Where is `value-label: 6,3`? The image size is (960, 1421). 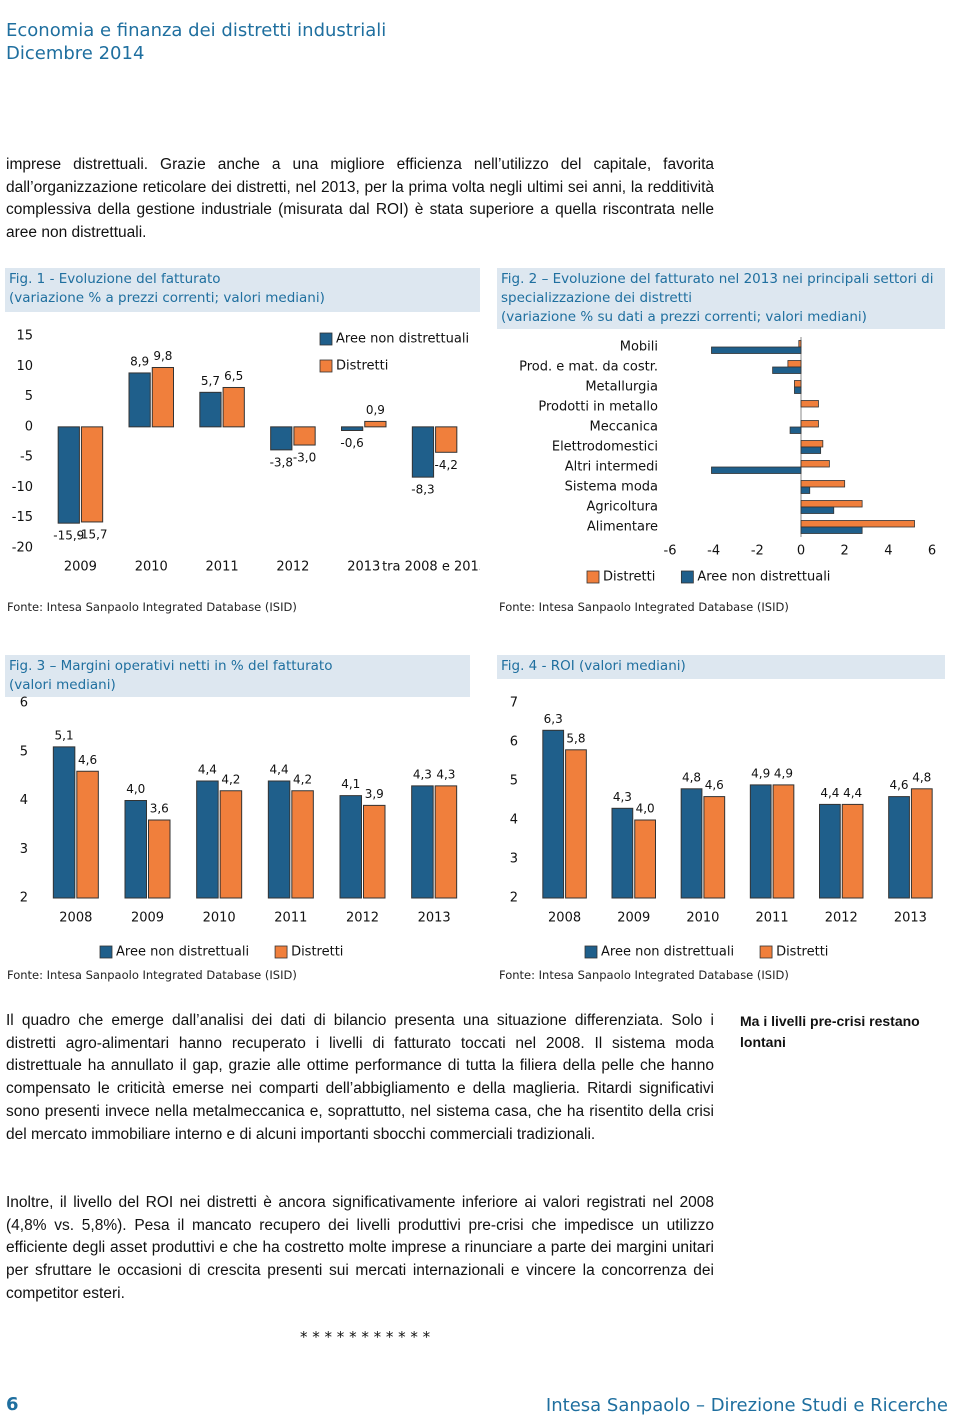 value-label: 6,3 is located at coordinates (553, 719).